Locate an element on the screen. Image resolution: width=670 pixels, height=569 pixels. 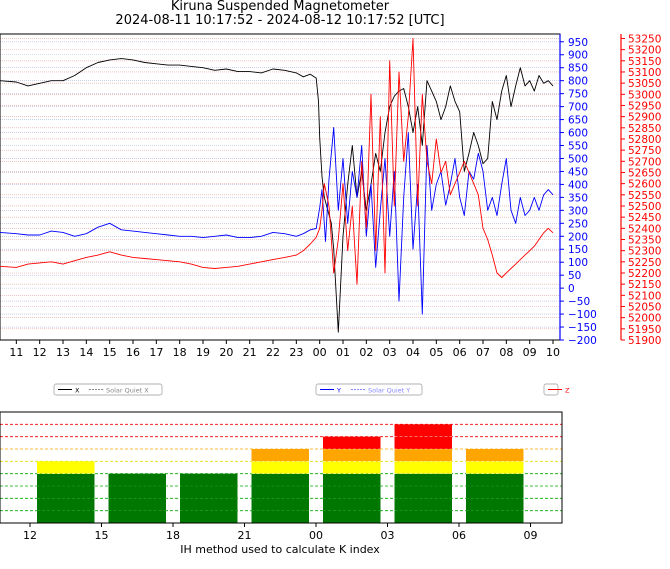
z-tick-label: 51900 is located at coordinates (644, 341).